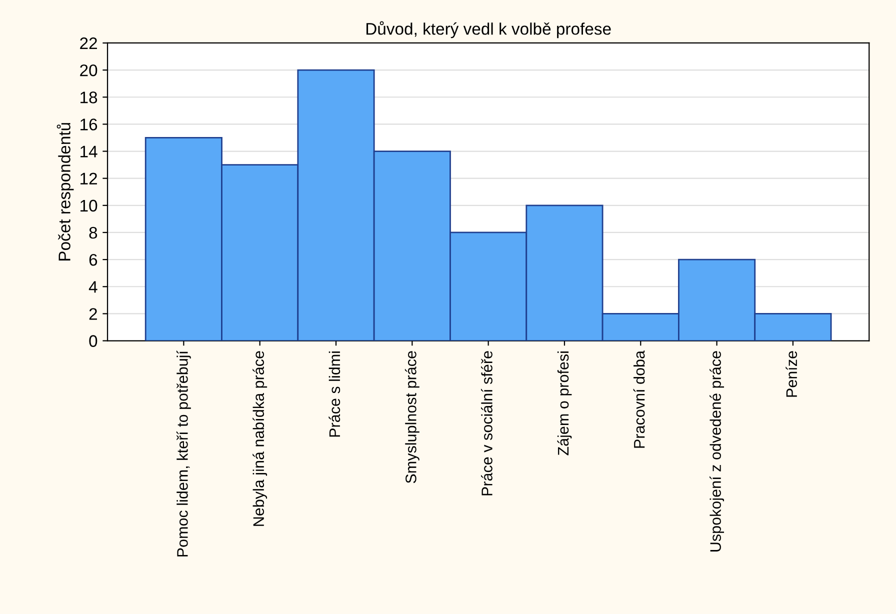 The width and height of the screenshot is (896, 614). What do you see at coordinates (486, 423) in the screenshot?
I see `x-tick-label: Práce v sociální sféře` at bounding box center [486, 423].